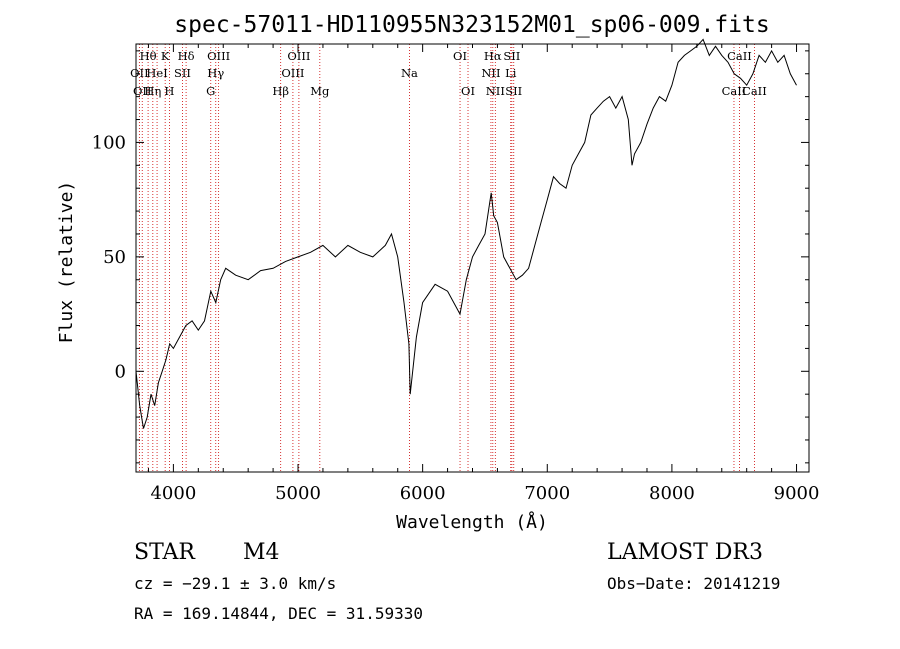 Image resolution: width=900 pixels, height=649 pixels. I want to click on x-tick-label: 7000, so click(547, 493).